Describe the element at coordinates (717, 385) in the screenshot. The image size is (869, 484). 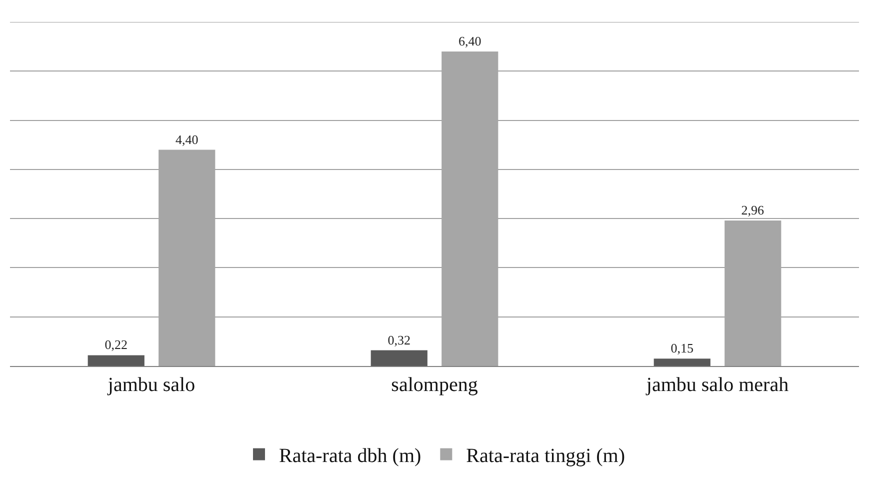
I see `x-tick-label: jambu salo merah` at that location.